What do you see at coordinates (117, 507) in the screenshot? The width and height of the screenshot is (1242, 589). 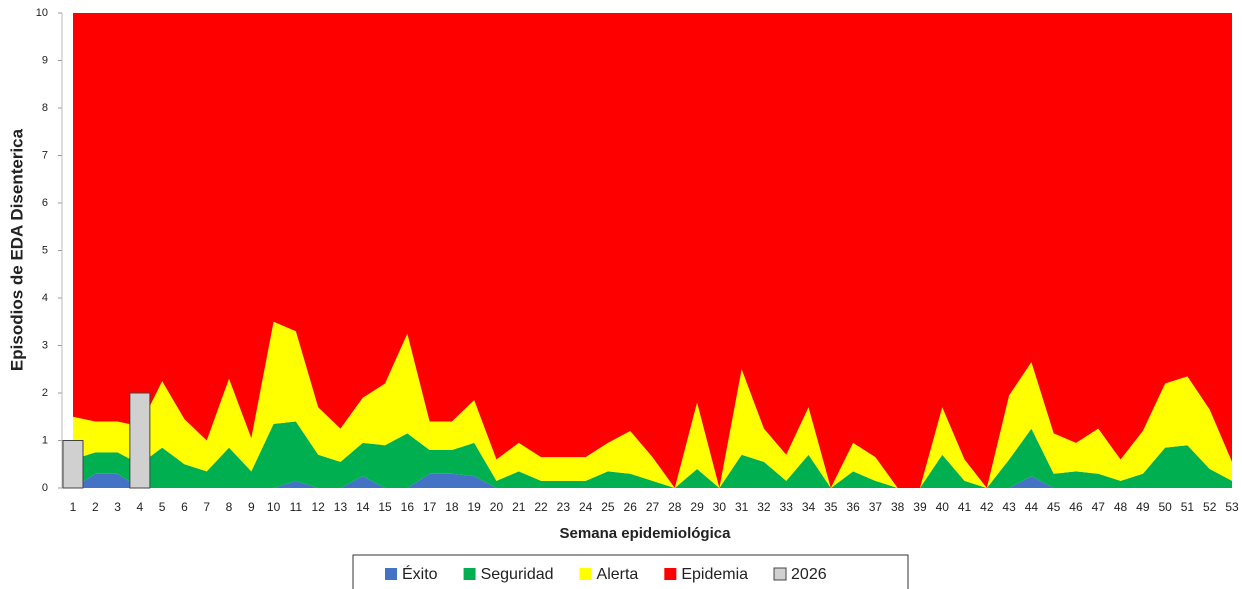 I see `x-tick-label: 3` at bounding box center [117, 507].